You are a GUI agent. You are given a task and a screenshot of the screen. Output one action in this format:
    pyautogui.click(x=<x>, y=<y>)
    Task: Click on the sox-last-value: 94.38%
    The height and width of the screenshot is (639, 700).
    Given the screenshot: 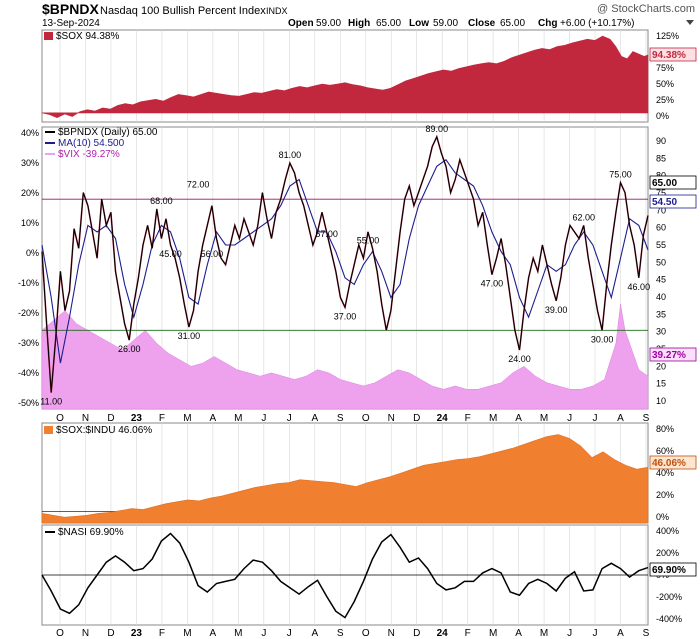 What is the action you would take?
    pyautogui.click(x=669, y=55)
    